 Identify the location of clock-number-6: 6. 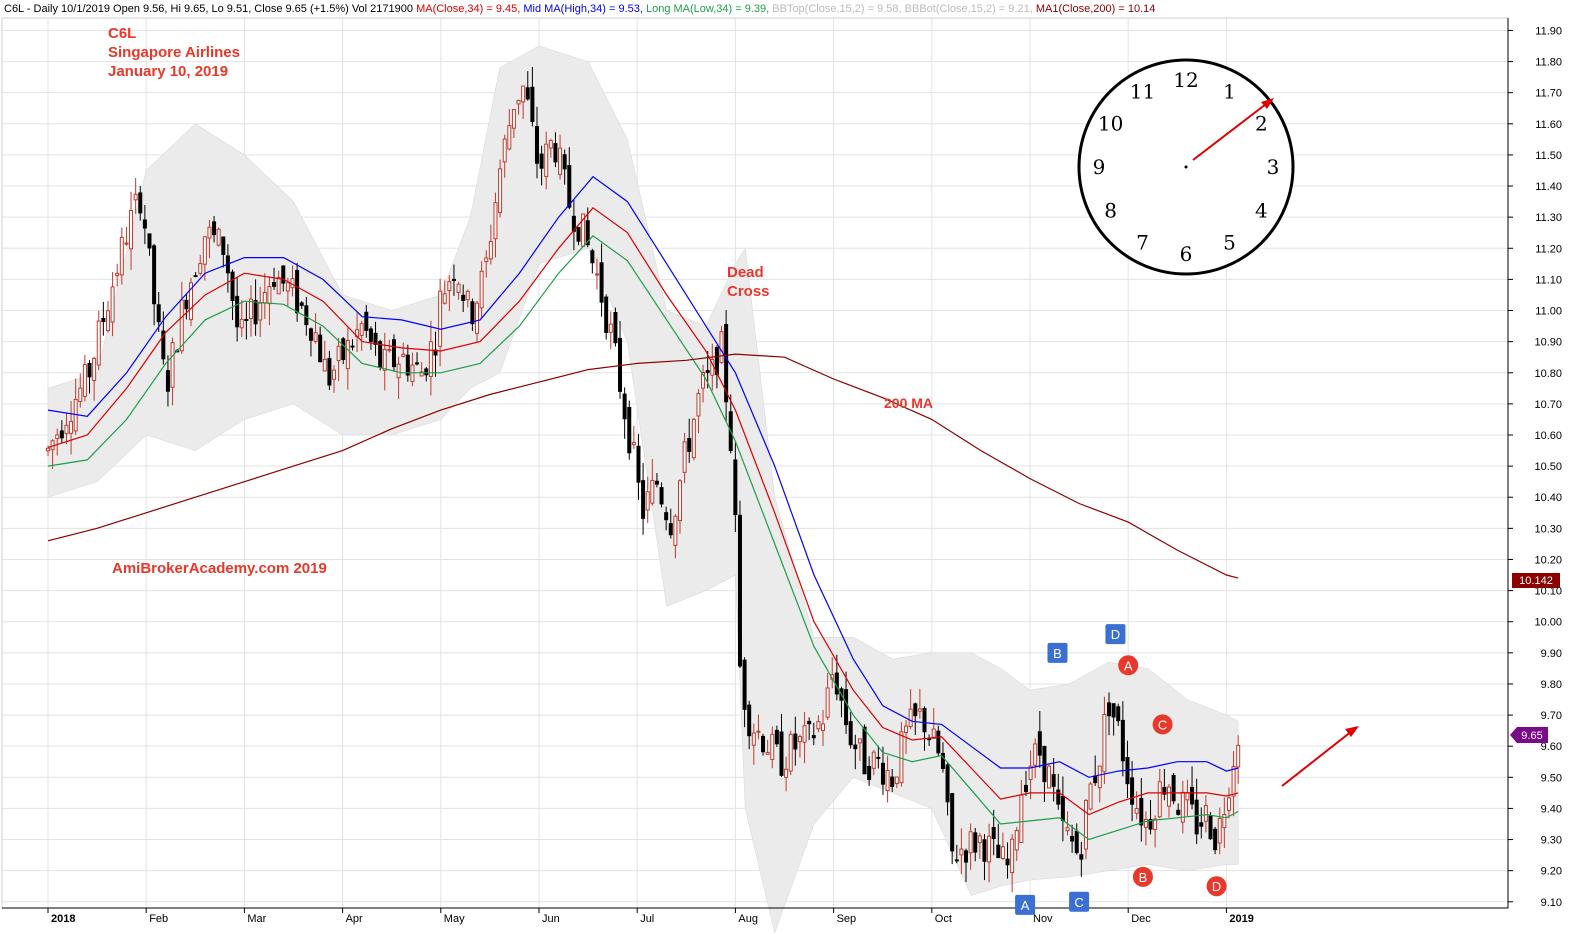
(1186, 254).